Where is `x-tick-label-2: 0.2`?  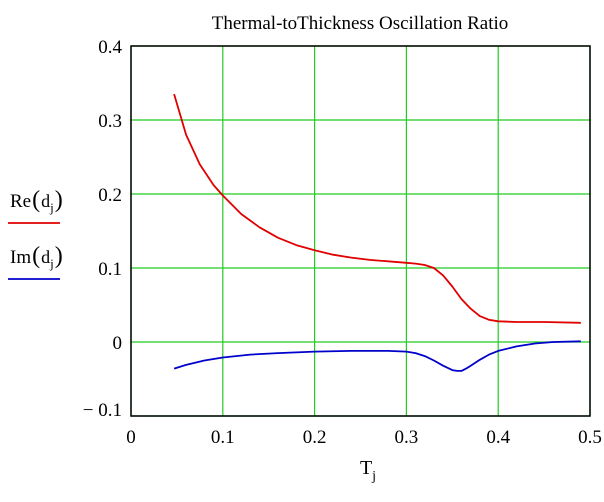 x-tick-label-2: 0.2 is located at coordinates (315, 437).